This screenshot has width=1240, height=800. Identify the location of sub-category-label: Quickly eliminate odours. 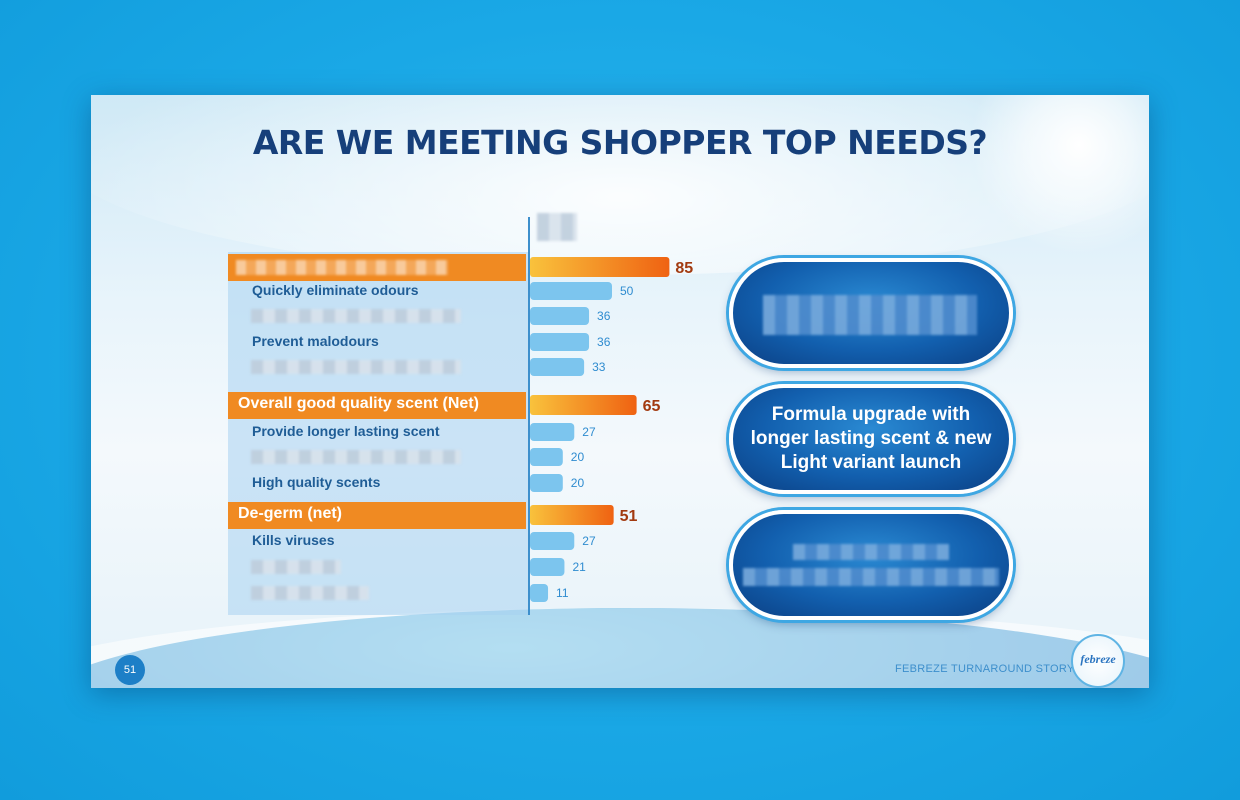
(335, 290).